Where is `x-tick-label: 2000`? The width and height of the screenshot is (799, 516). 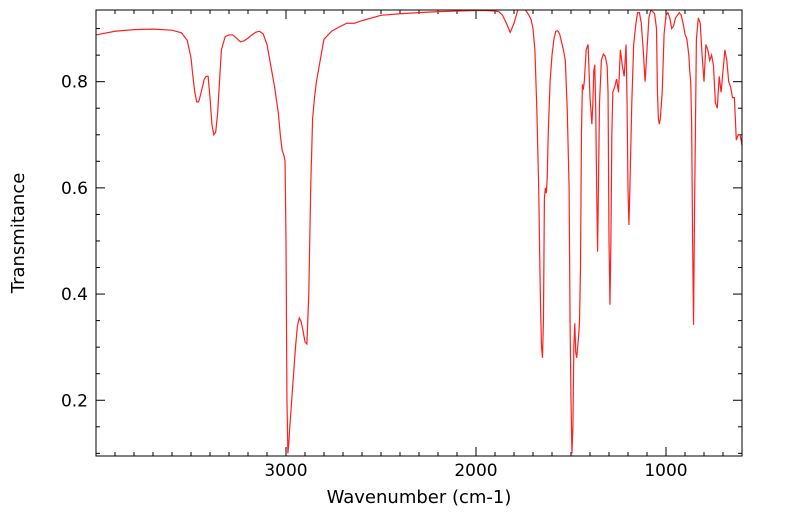
x-tick-label: 2000 is located at coordinates (475, 471).